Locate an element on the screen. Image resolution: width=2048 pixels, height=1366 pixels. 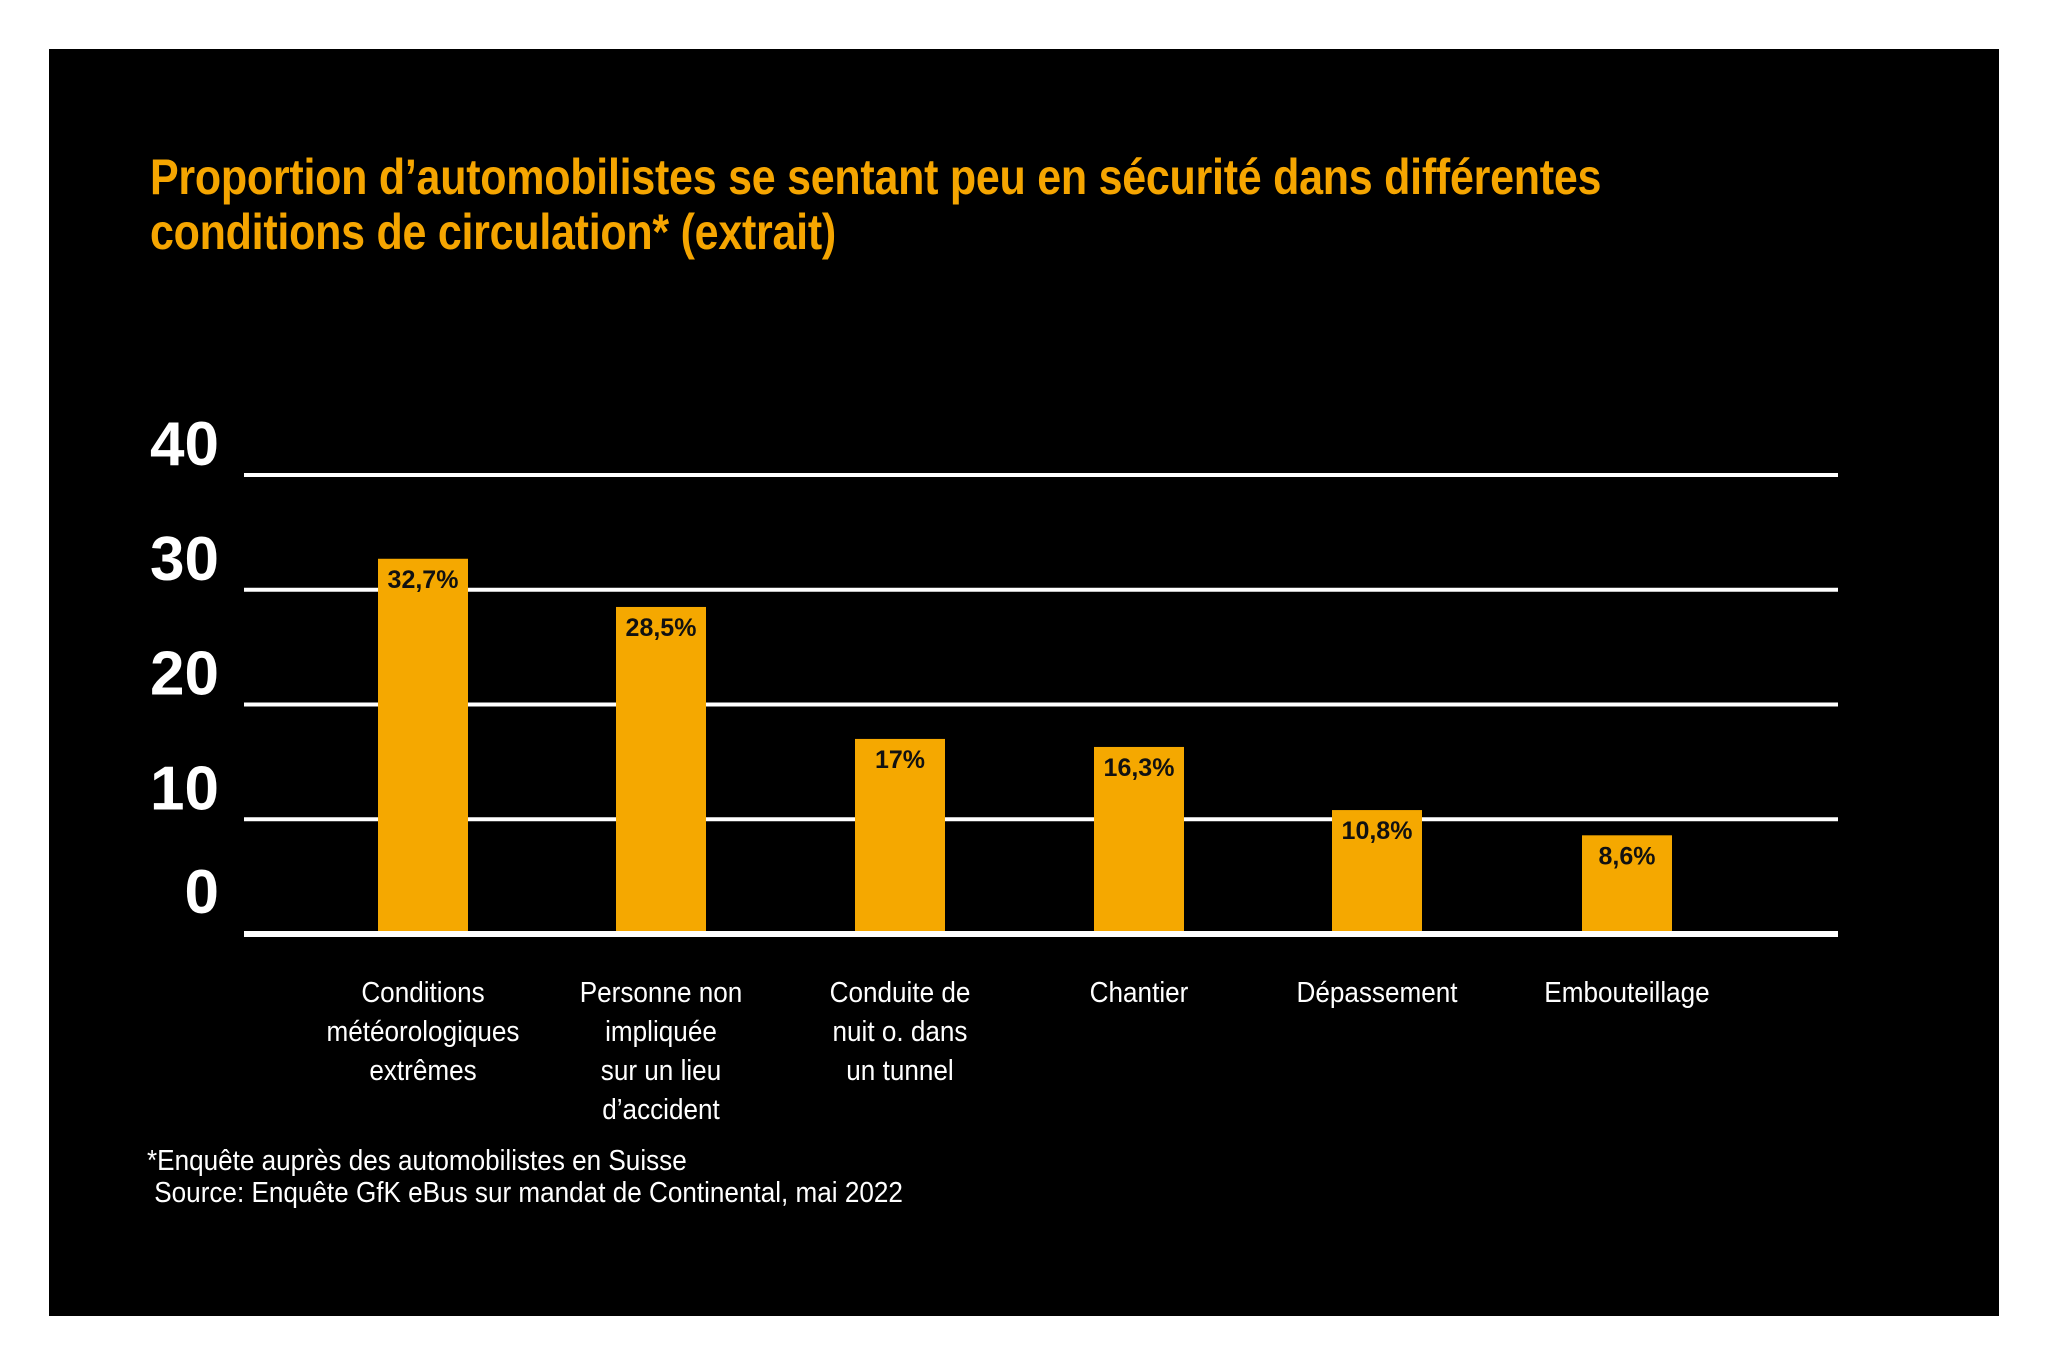
y-tick-label-40: 40 is located at coordinates (184, 444).